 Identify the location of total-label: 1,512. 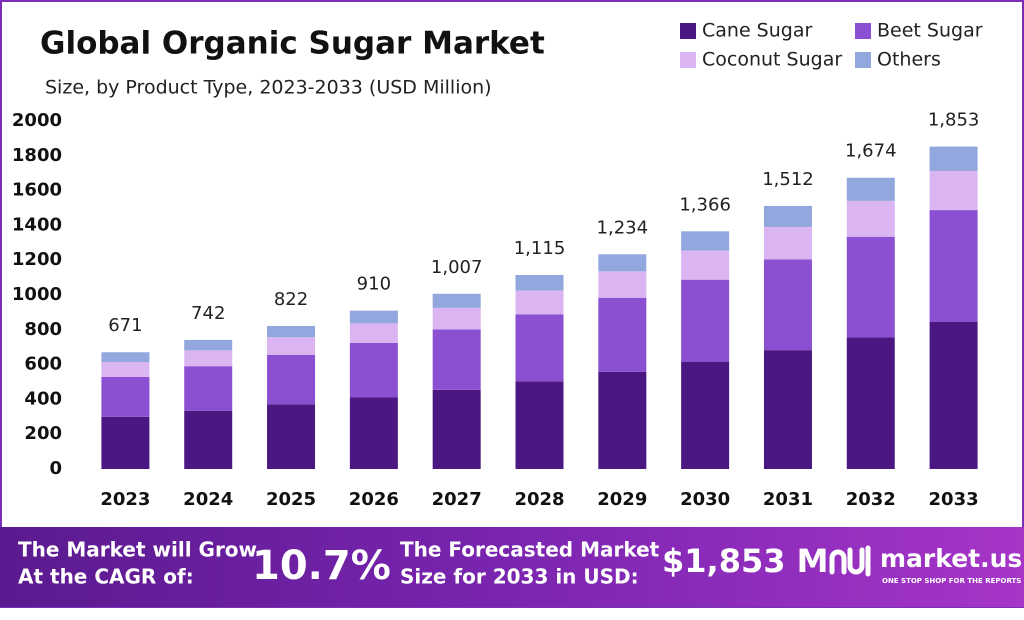
(788, 179).